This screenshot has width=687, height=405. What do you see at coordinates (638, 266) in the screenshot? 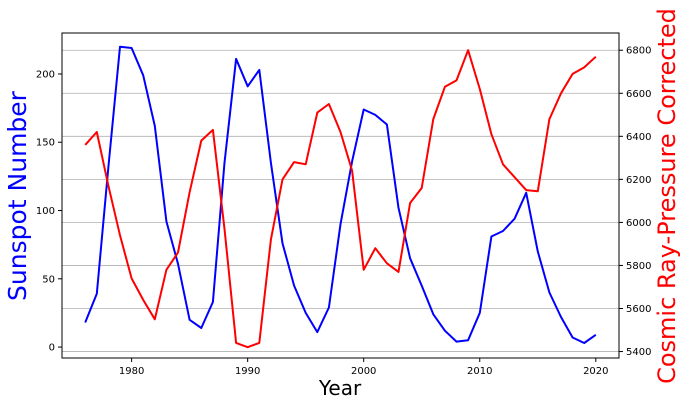
I see `right-tick-label: 5800` at bounding box center [638, 266].